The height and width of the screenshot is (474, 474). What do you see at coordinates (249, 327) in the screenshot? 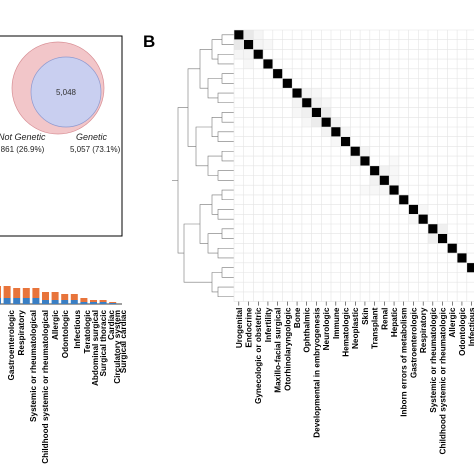
I see `heatmap-tick-label: Endocrine` at bounding box center [249, 327].